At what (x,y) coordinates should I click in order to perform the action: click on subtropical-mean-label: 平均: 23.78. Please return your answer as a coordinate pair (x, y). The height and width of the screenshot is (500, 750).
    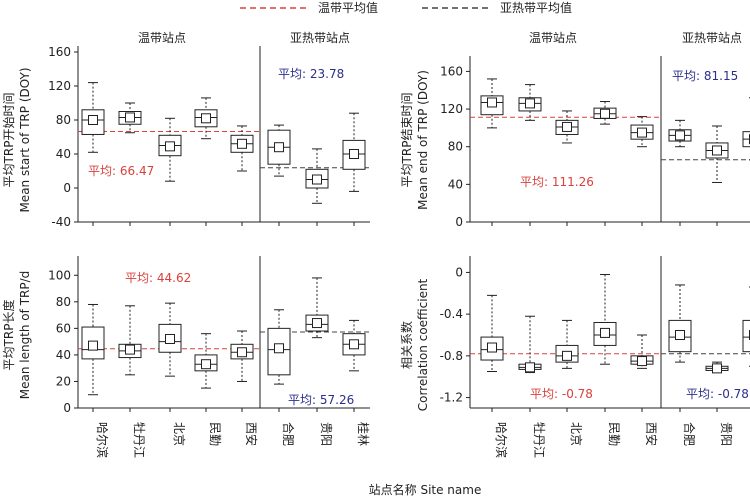
    Looking at the image, I should click on (311, 74).